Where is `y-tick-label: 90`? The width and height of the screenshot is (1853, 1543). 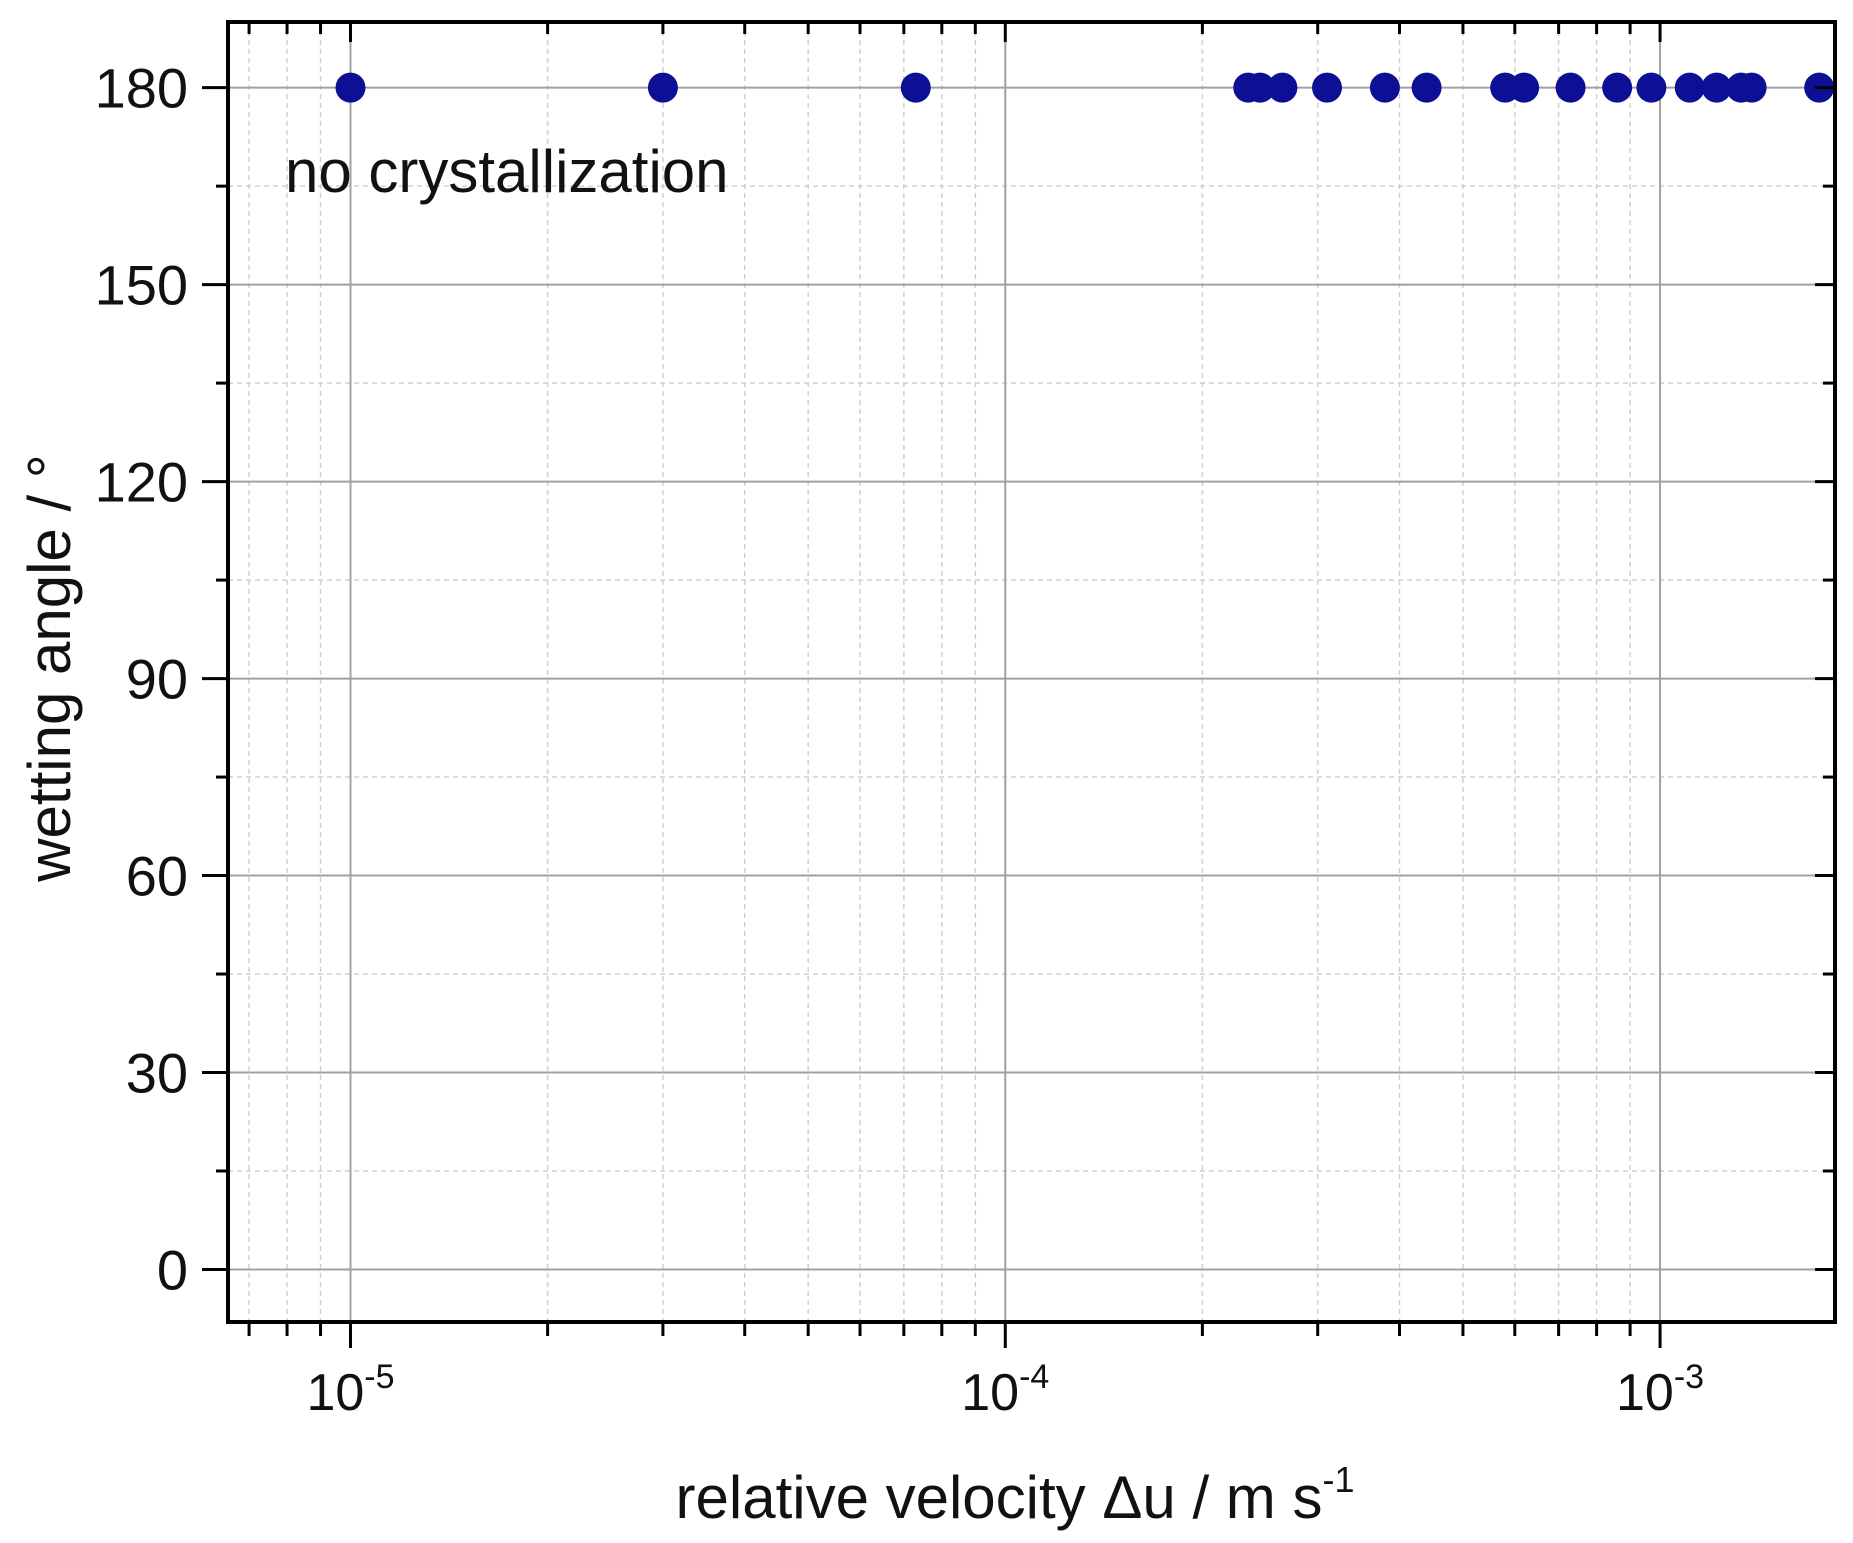
y-tick-label: 90 is located at coordinates (157, 679).